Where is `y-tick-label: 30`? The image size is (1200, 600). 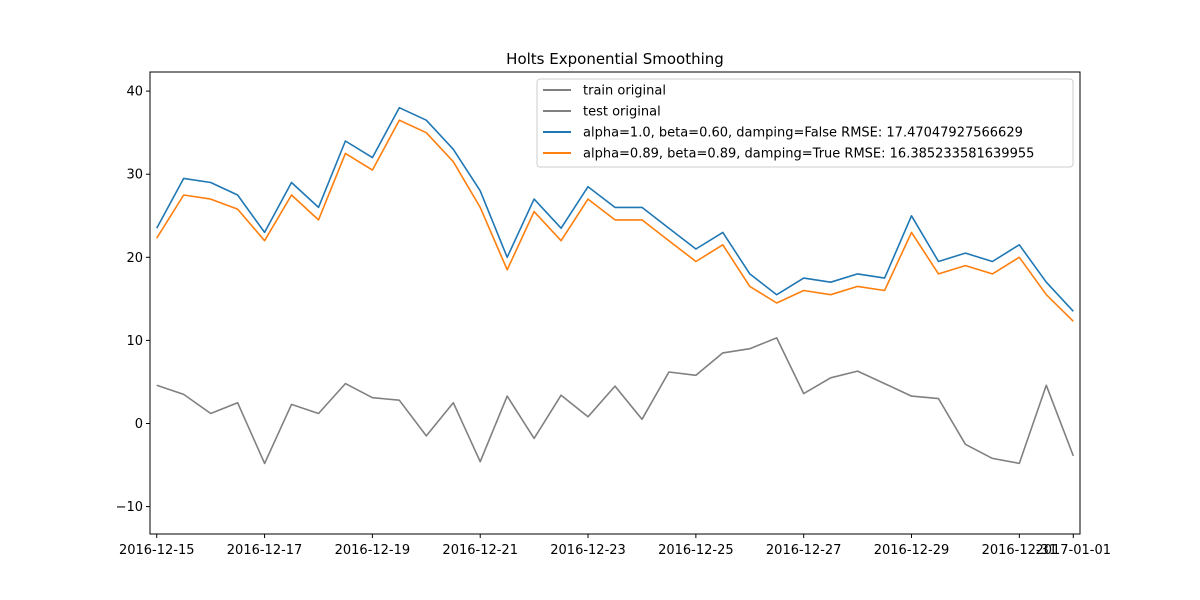
y-tick-label: 30 is located at coordinates (134, 175).